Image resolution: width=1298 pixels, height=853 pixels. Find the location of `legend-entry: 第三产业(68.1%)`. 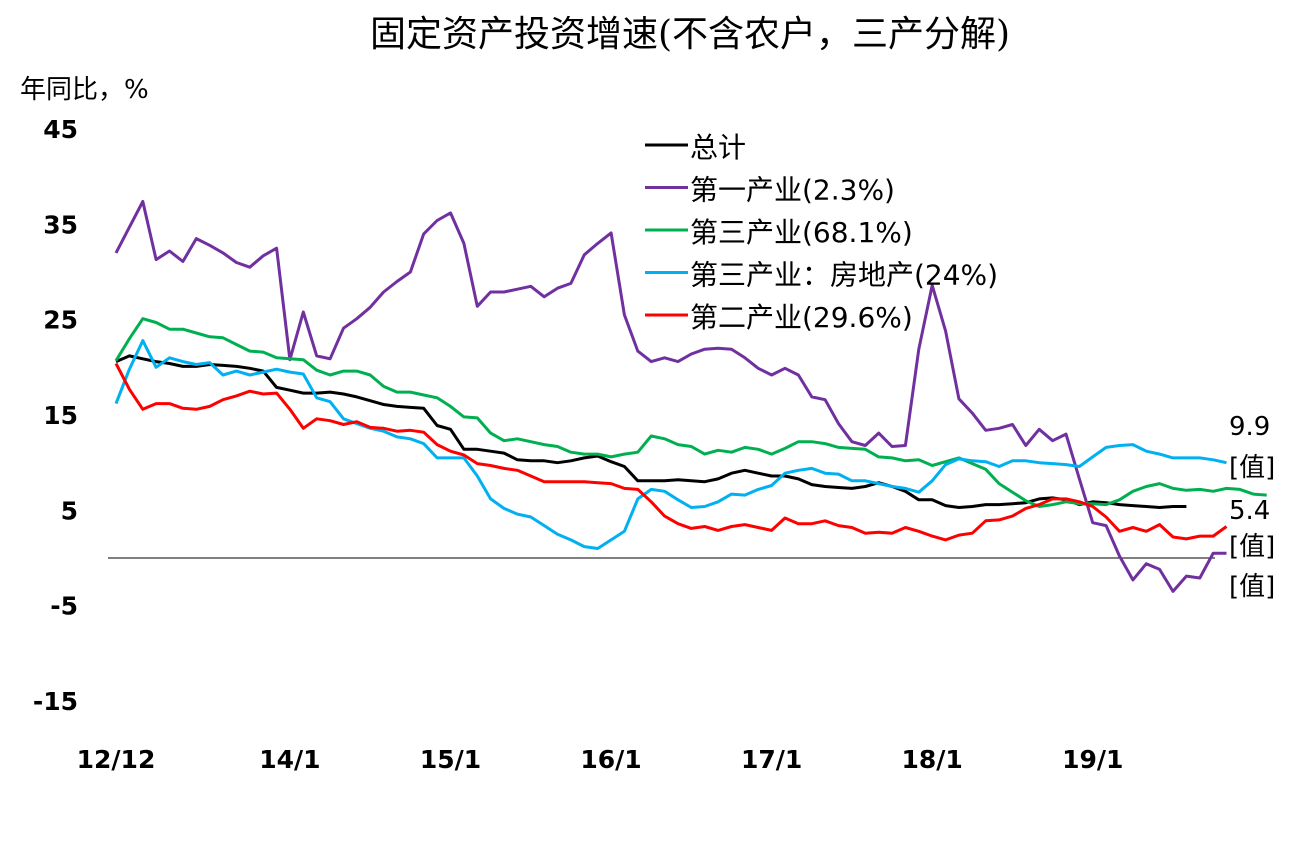

legend-entry: 第三产业(68.1%) is located at coordinates (801, 232).